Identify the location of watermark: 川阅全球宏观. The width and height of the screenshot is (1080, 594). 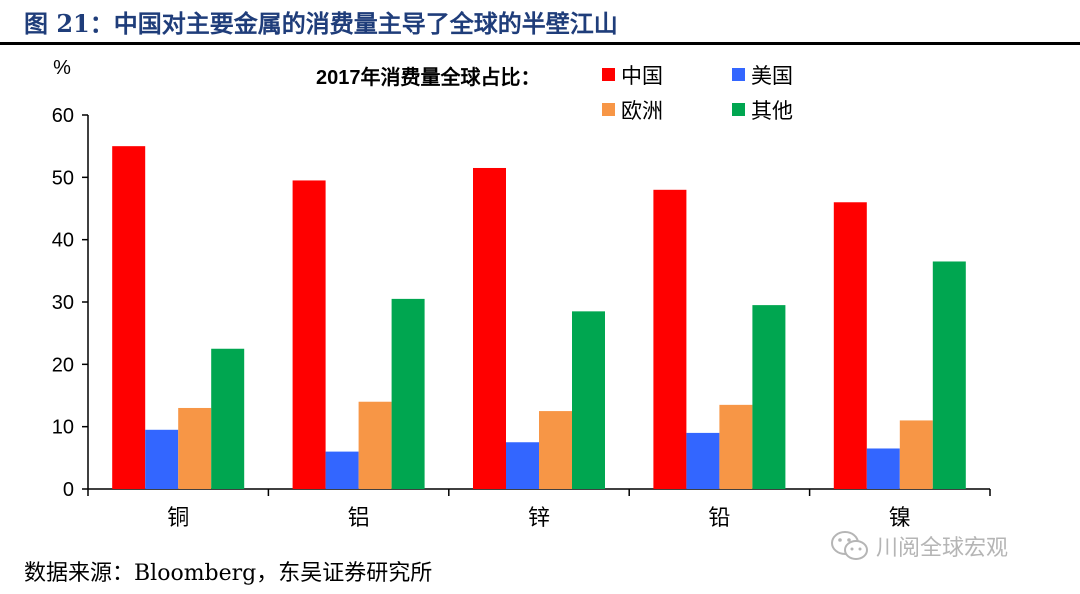
(940, 546).